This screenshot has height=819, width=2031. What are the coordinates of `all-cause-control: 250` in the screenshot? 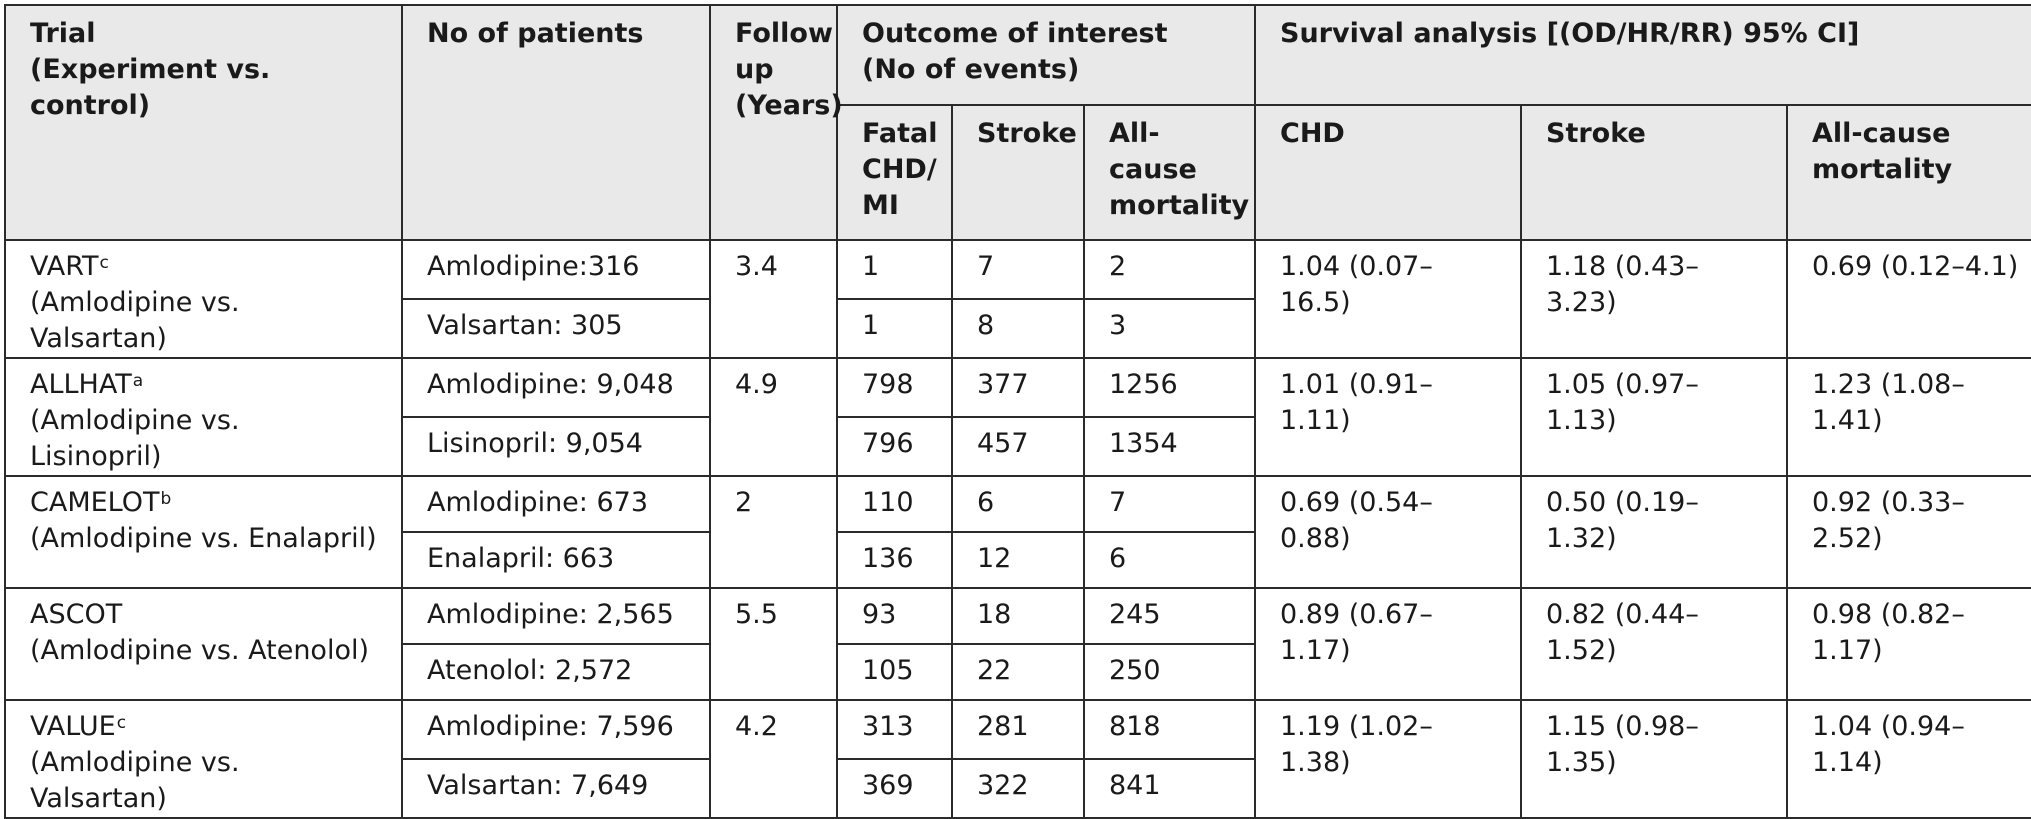 It's located at (1169, 672).